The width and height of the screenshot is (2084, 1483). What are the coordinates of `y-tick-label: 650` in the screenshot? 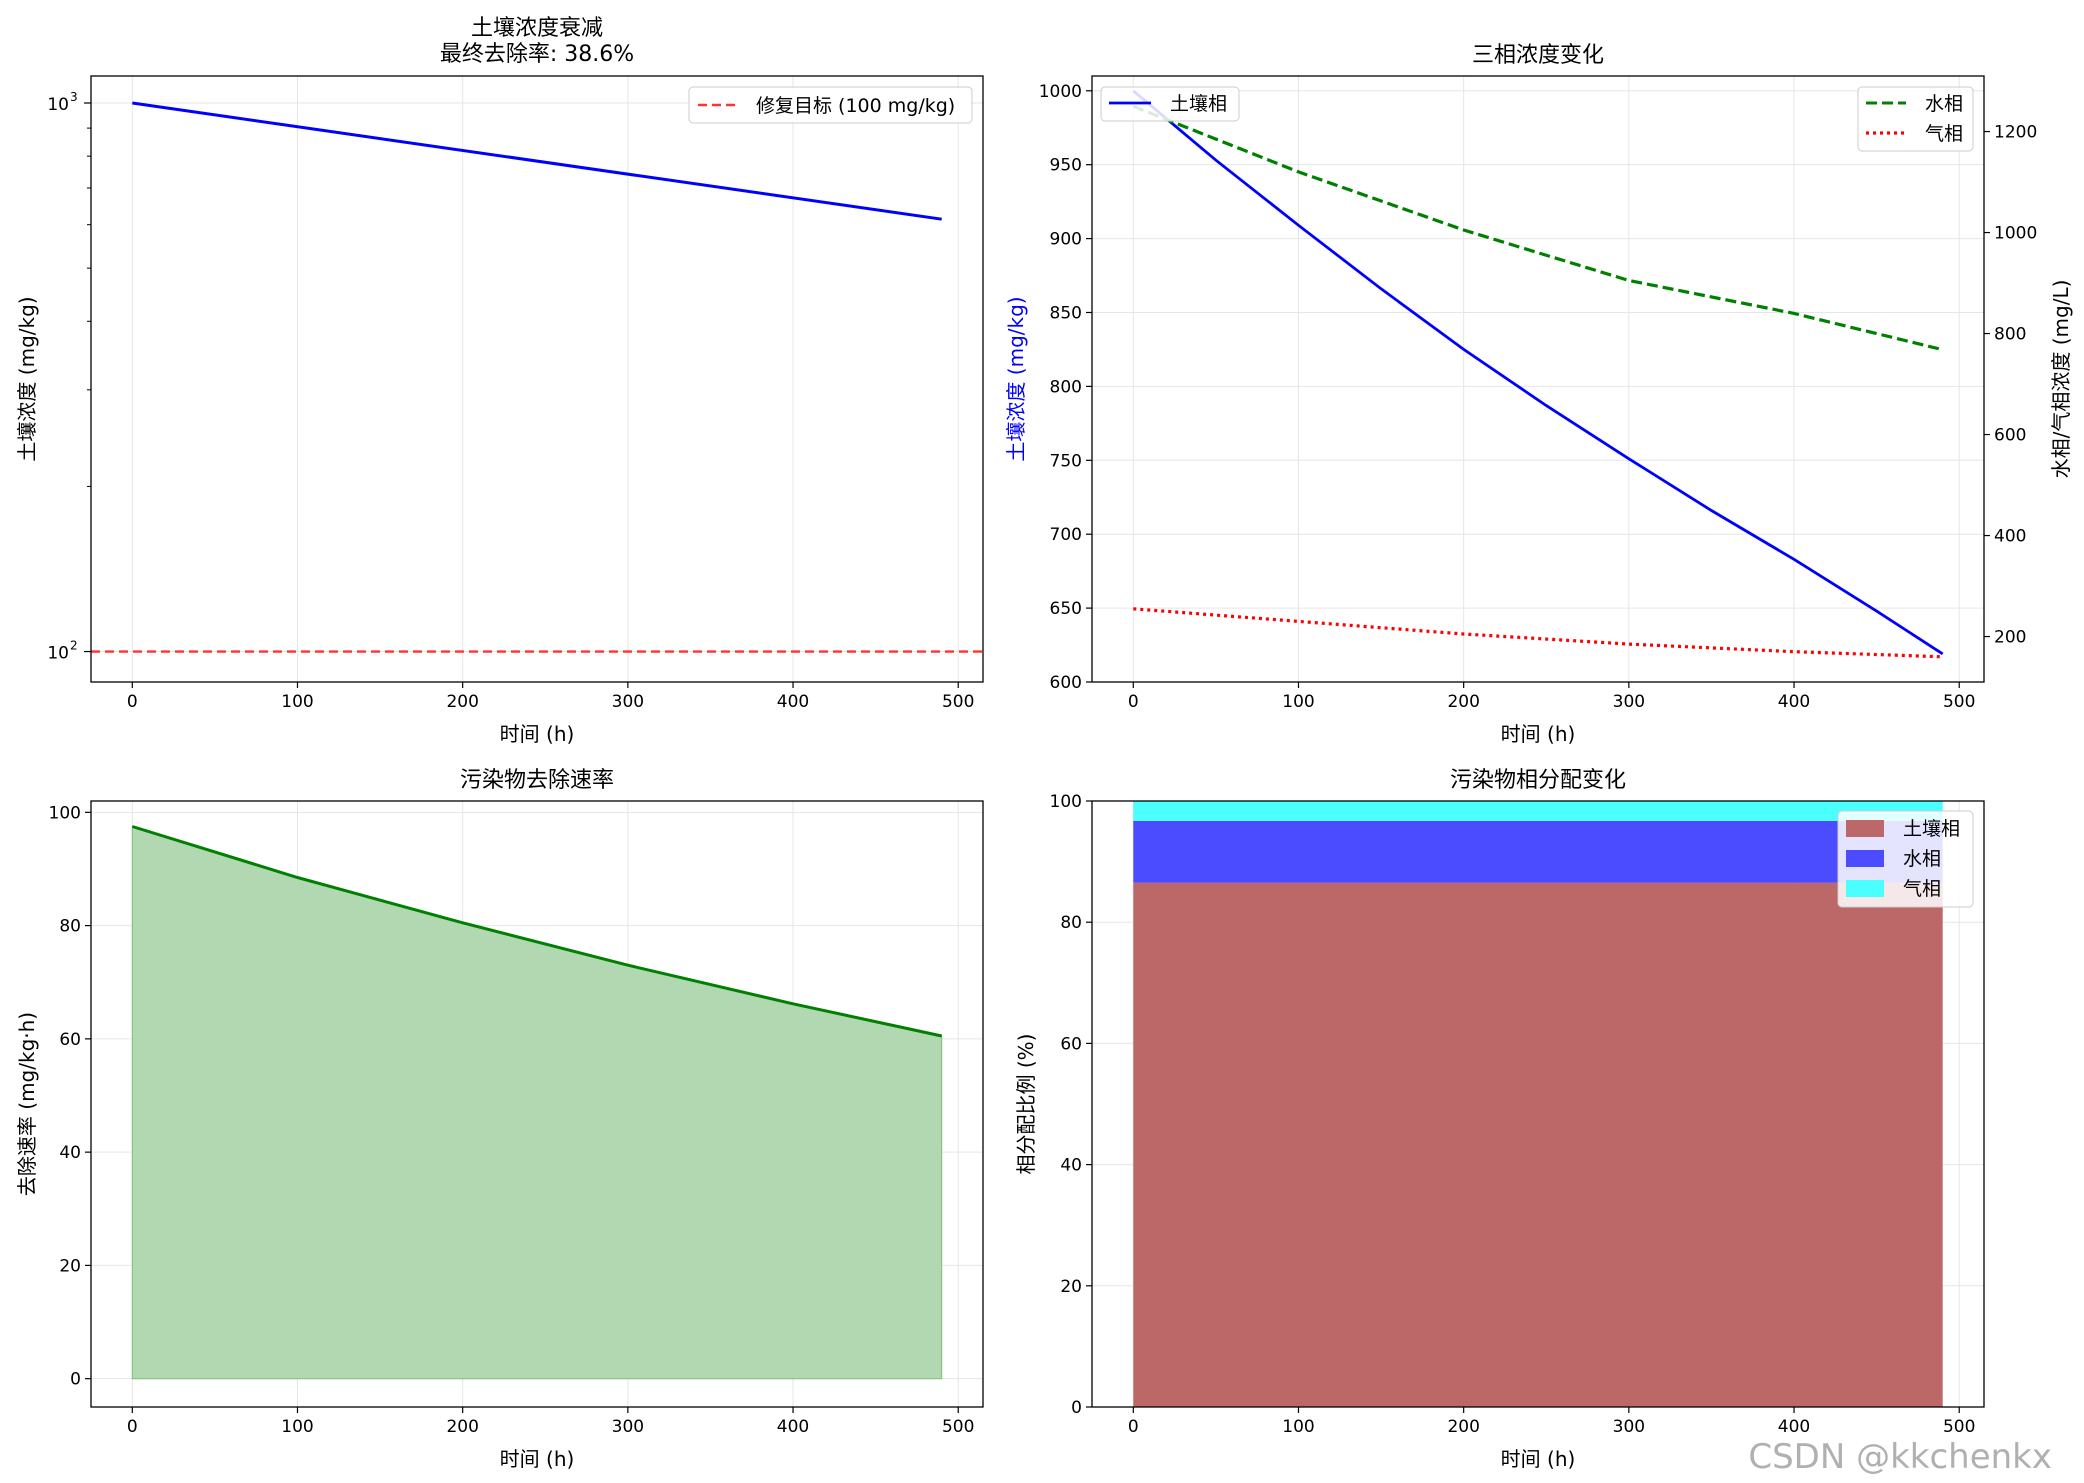 It's located at (1066, 609).